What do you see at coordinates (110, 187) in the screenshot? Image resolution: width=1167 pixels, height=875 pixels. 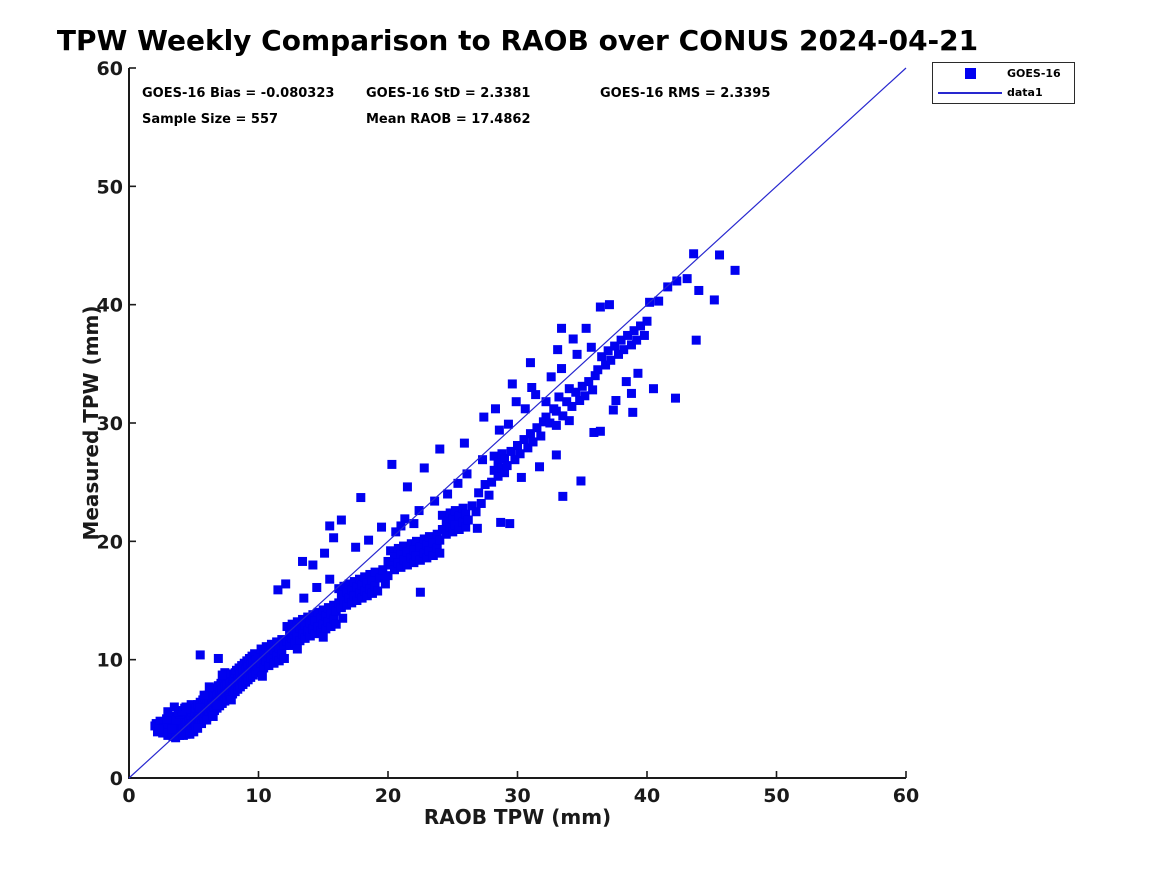 I see `y-tick-label: 50` at bounding box center [110, 187].